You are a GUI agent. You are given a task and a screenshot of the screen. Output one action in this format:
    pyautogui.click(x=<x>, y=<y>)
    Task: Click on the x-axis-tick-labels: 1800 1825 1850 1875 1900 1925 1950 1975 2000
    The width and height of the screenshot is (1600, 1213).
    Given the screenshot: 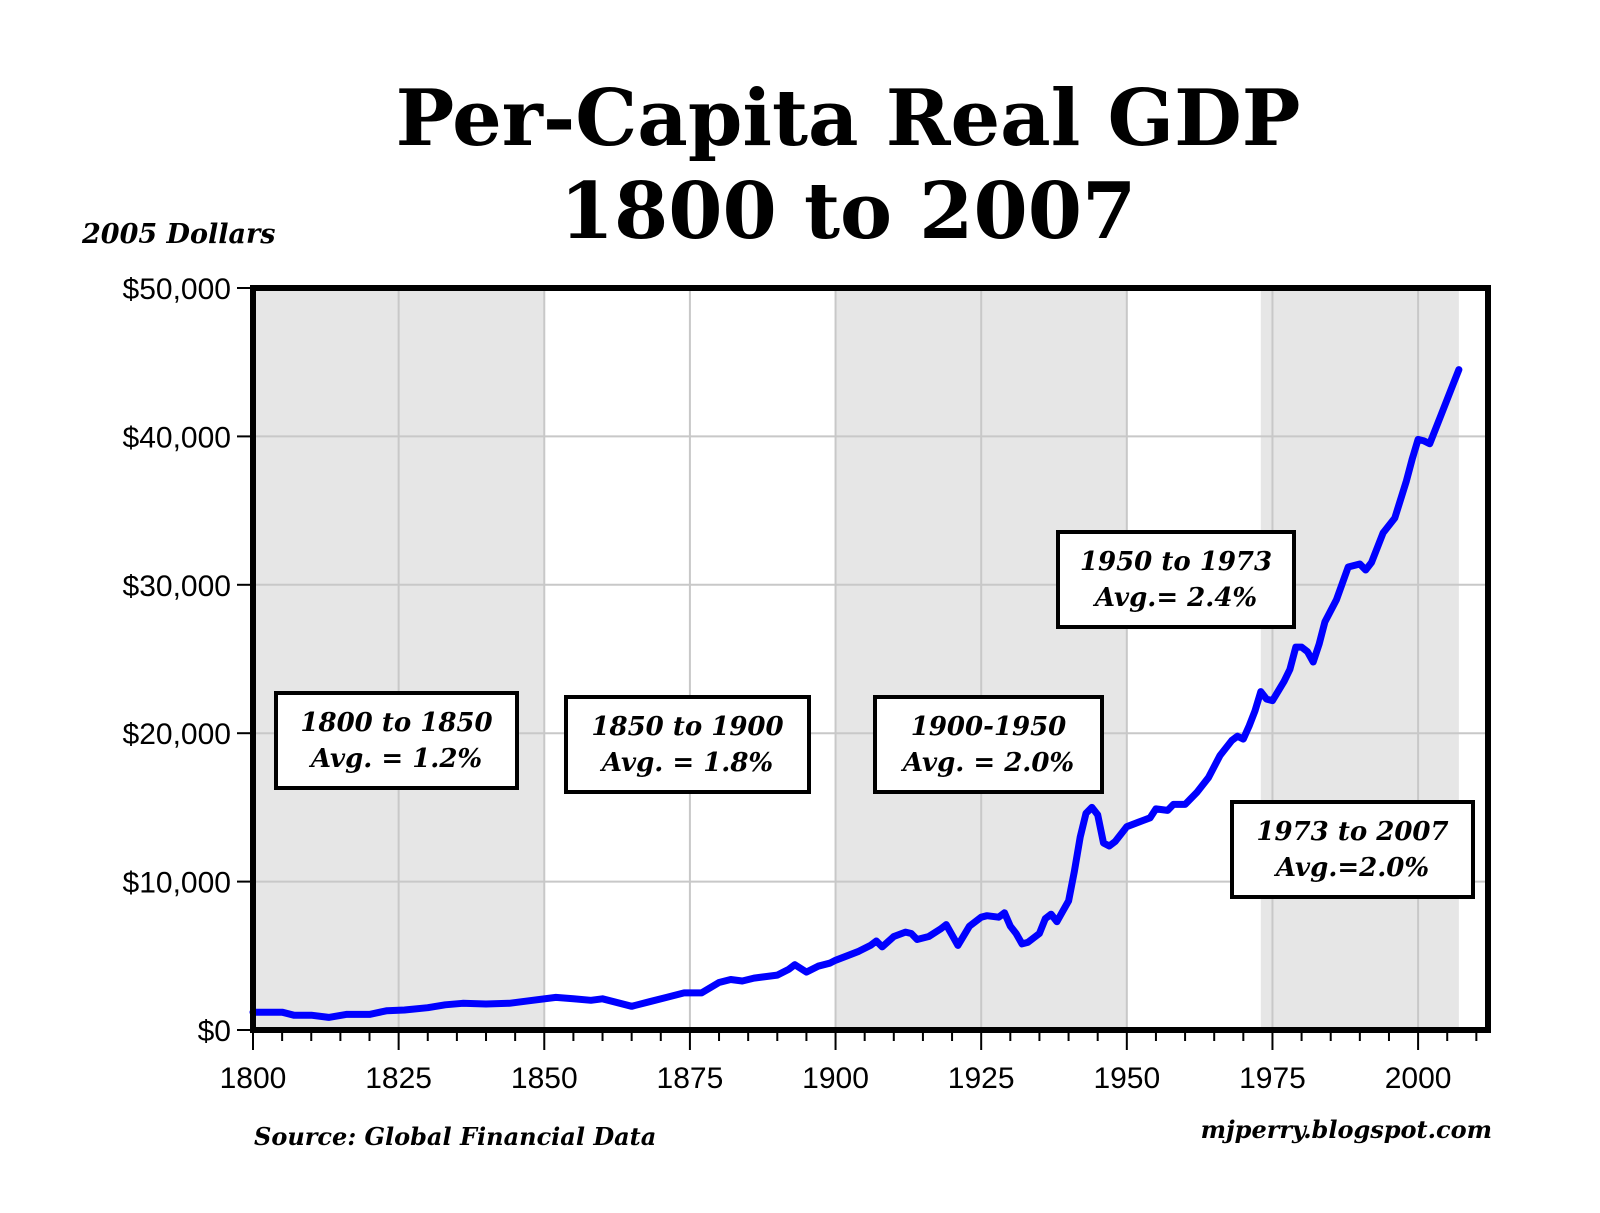 What is the action you would take?
    pyautogui.click(x=836, y=1078)
    